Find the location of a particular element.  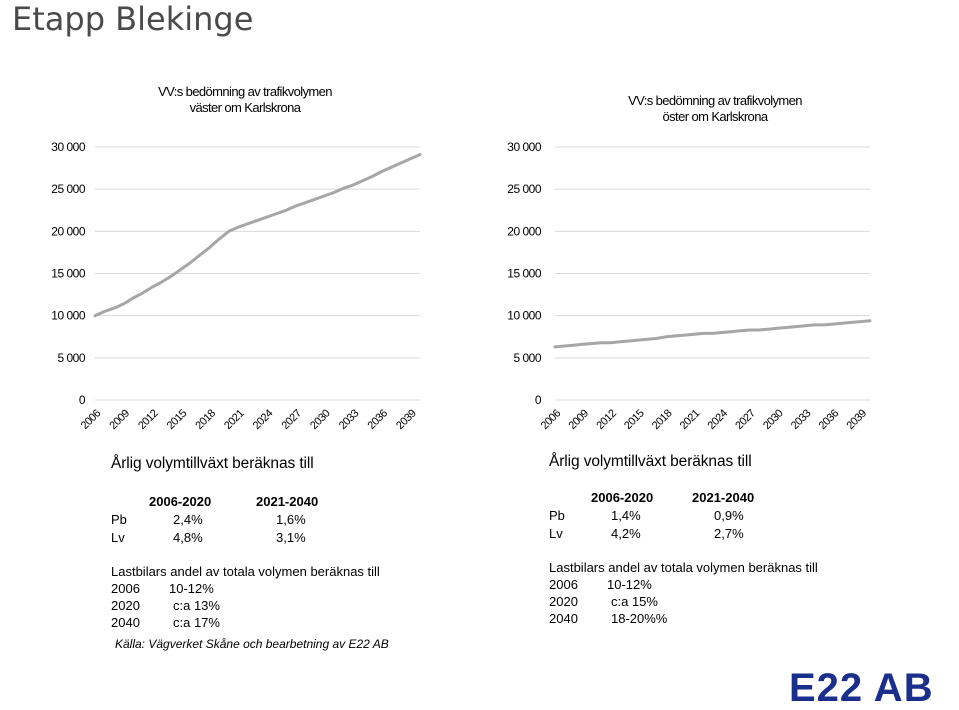

growth-heading-west: Årlig volymtillväxt beräknas till is located at coordinates (212, 463).